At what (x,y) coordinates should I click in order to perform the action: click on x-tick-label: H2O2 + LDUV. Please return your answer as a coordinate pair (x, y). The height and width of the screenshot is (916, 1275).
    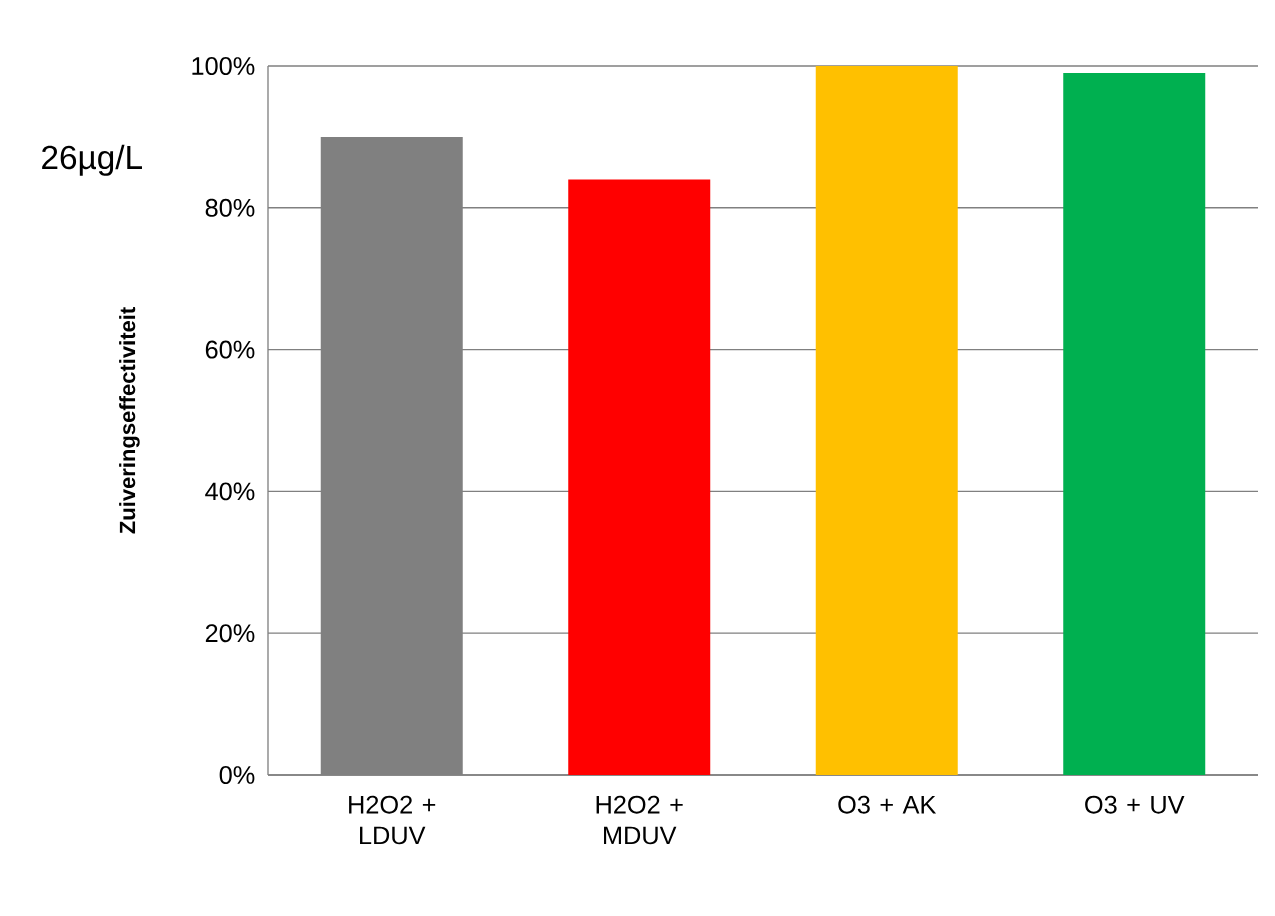
    Looking at the image, I should click on (392, 820).